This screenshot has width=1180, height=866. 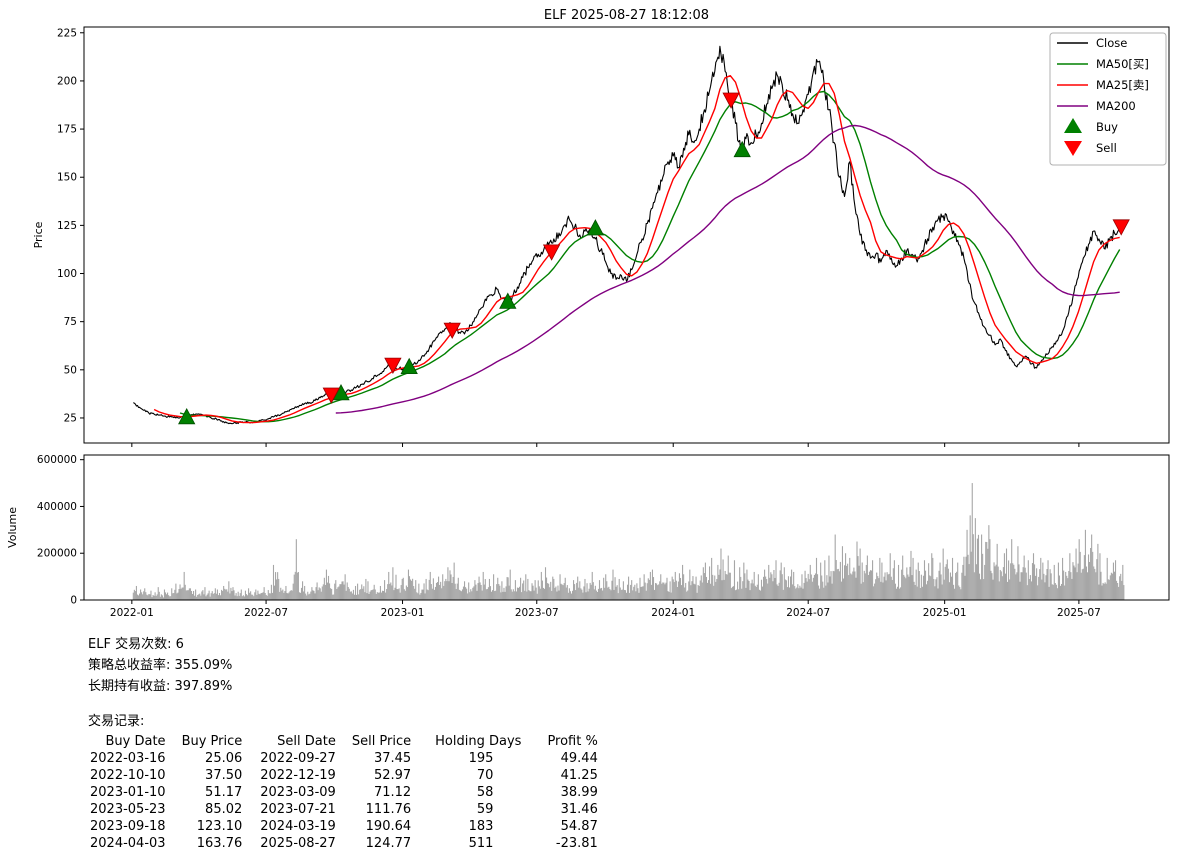 I want to click on table-cell: 511, so click(x=481, y=843).